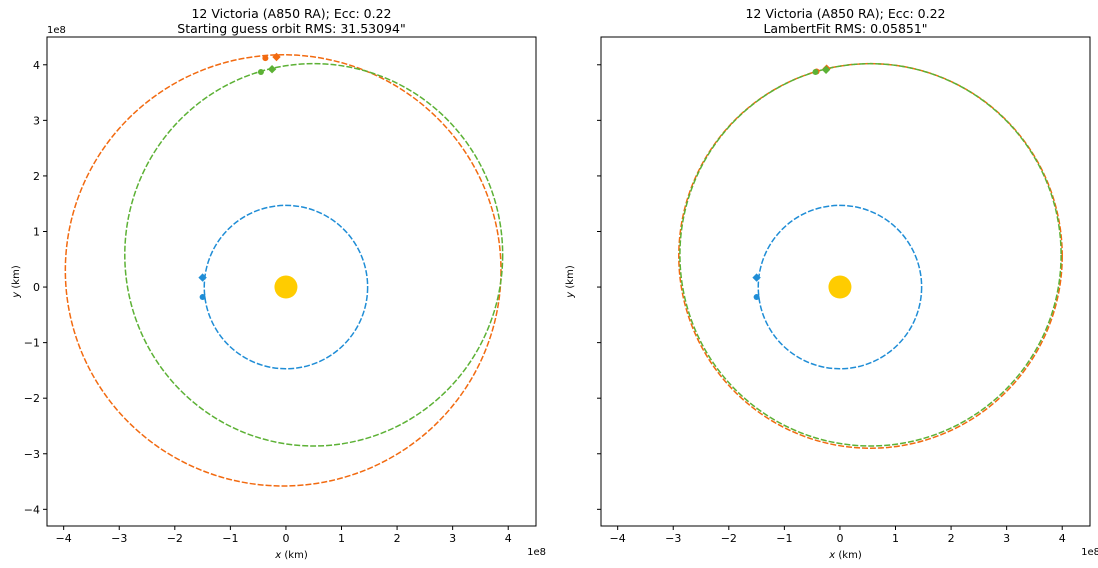 The height and width of the screenshot is (568, 1098). I want to click on y-tick-label: −4, so click(32, 509).